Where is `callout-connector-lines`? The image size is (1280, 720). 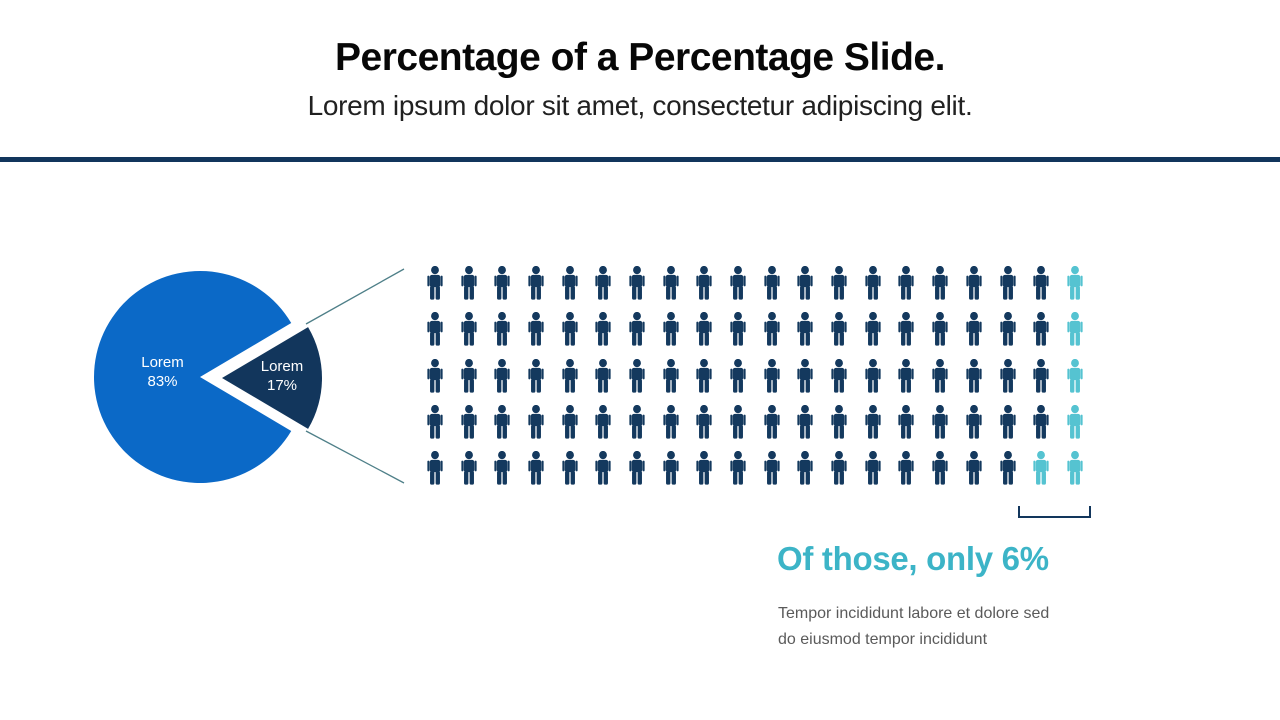
callout-connector-lines is located at coordinates (355, 376).